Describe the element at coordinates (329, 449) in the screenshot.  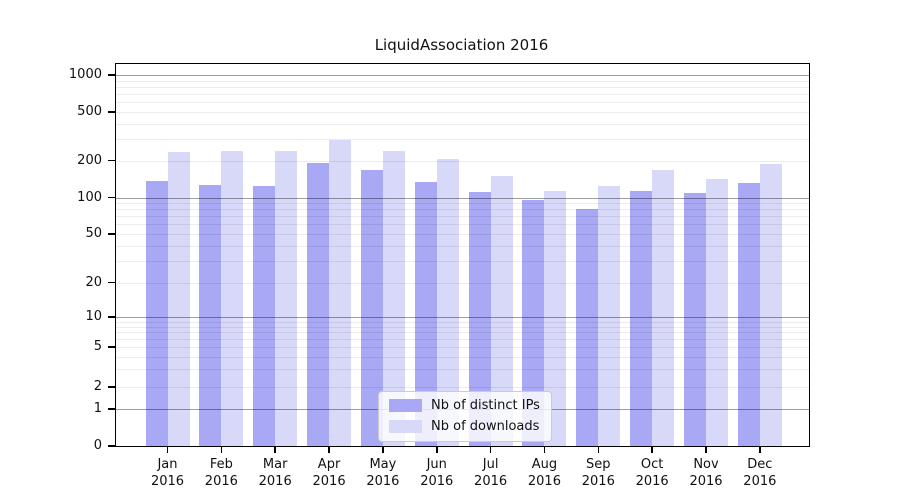
I see `x-tick-apr` at that location.